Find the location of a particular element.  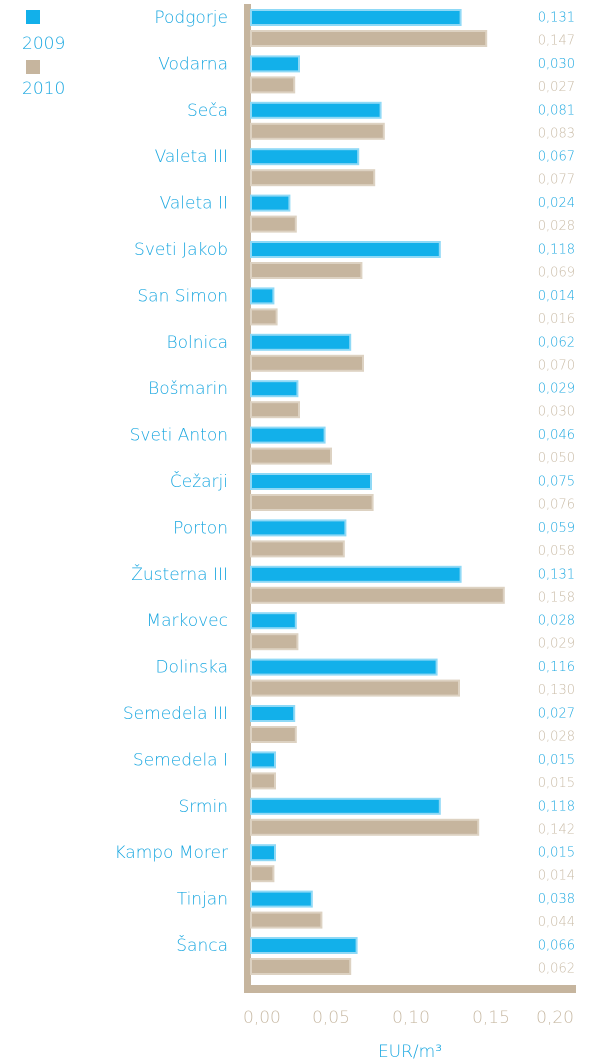

category-label: Žusterna III is located at coordinates (179, 574).